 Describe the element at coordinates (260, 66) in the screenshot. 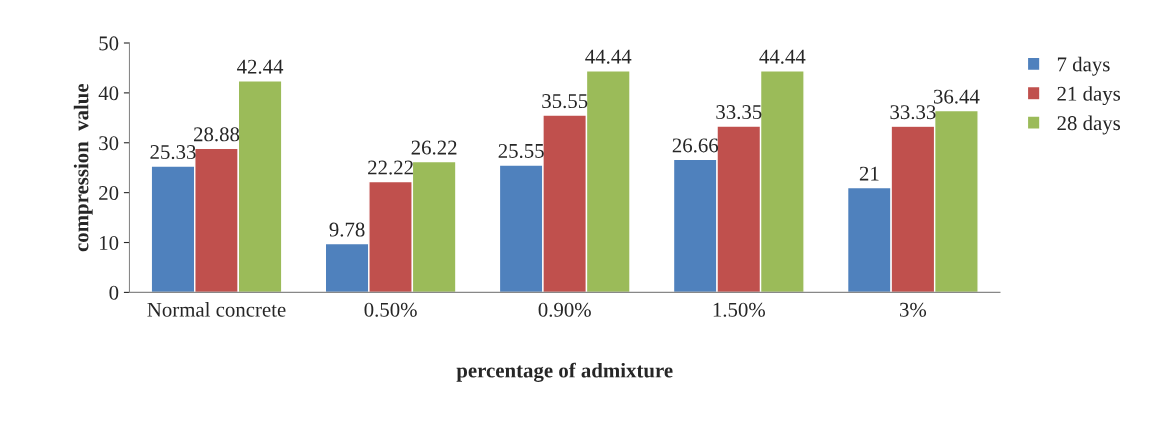

I see `data-label: 42.44` at that location.